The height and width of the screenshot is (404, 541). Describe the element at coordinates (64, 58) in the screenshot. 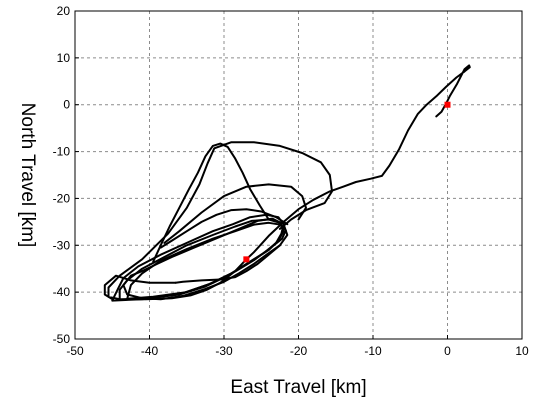

I see `y-tick-label: 10` at that location.